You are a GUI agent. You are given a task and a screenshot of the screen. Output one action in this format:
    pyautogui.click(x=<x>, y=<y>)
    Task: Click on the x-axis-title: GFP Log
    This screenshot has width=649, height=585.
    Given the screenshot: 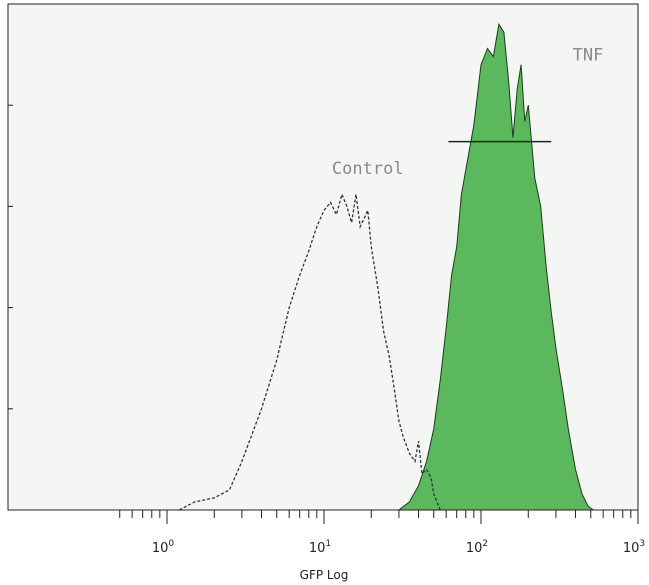 What is the action you would take?
    pyautogui.click(x=324, y=575)
    